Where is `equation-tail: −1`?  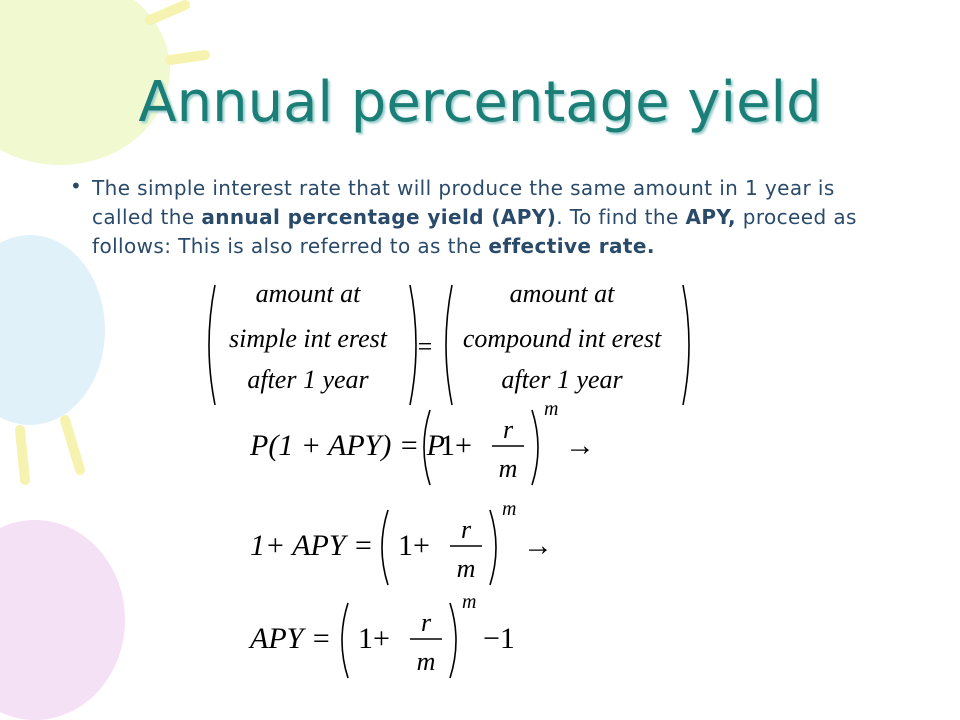
equation-tail: −1 is located at coordinates (499, 638).